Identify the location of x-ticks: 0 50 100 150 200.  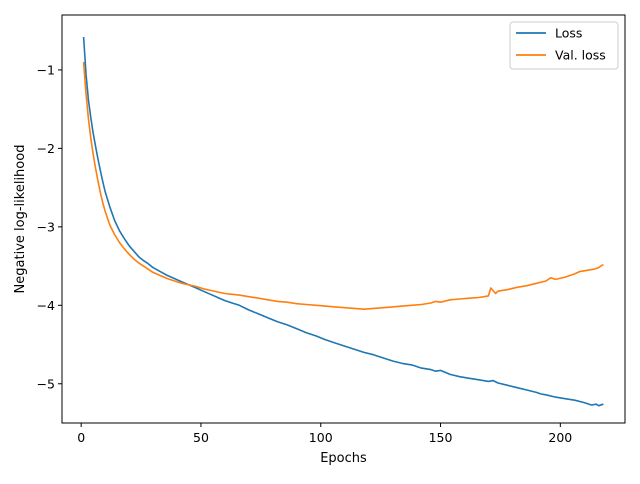
(324, 434).